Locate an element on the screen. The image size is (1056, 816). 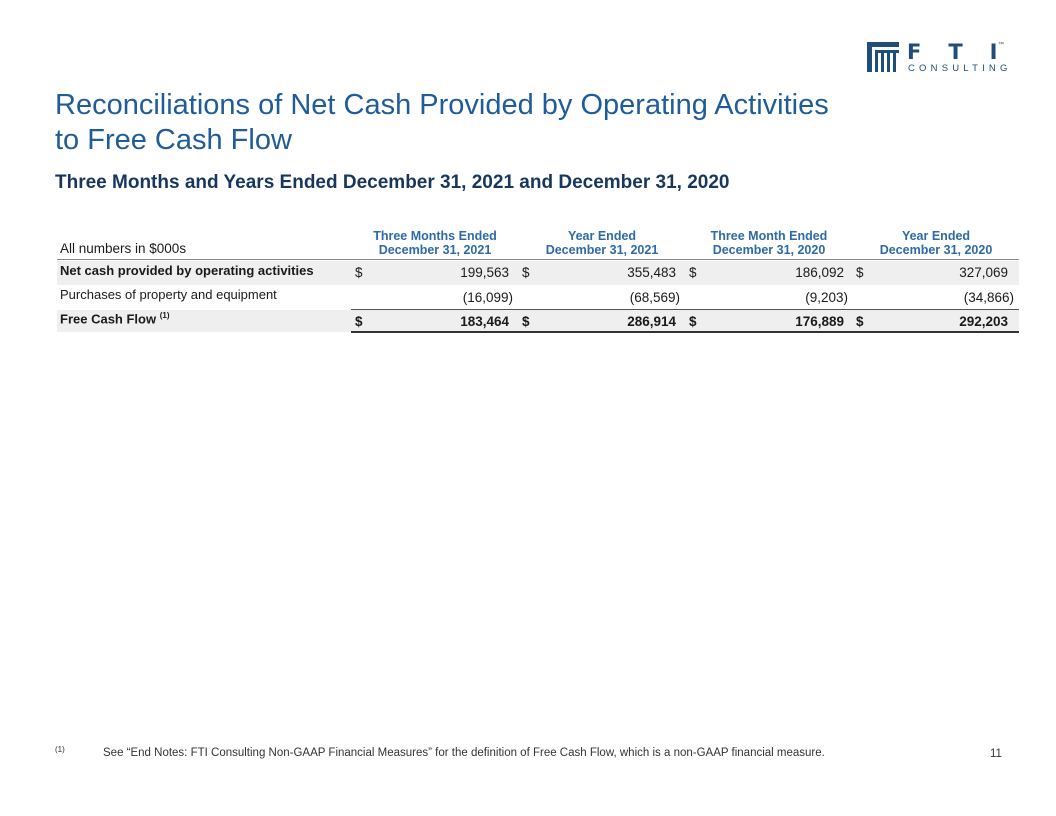
column-header-fy-2021: Year Ended December 31, 2021 is located at coordinates (602, 243).